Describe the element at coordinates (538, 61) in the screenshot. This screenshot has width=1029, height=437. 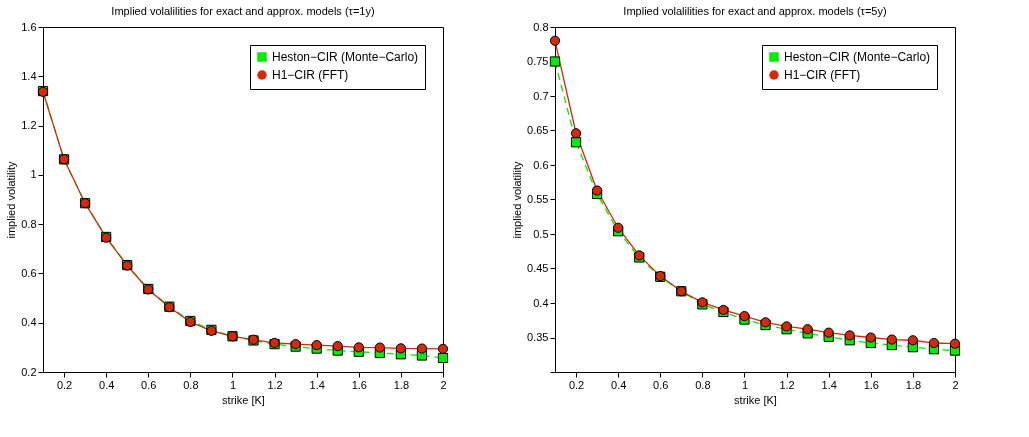
I see `y-tick-label: 0.75` at that location.